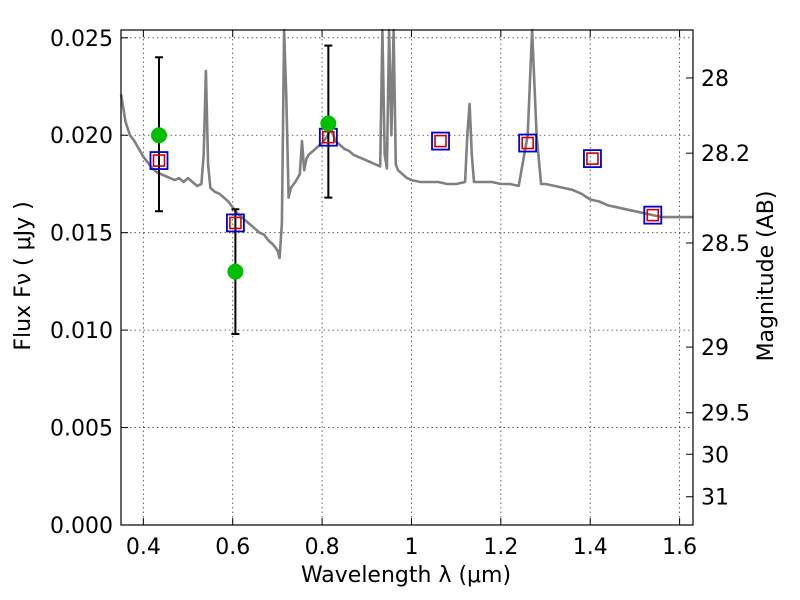 The height and width of the screenshot is (600, 800). Describe the element at coordinates (81, 429) in the screenshot. I see `y-tick-label: 0.005` at that location.